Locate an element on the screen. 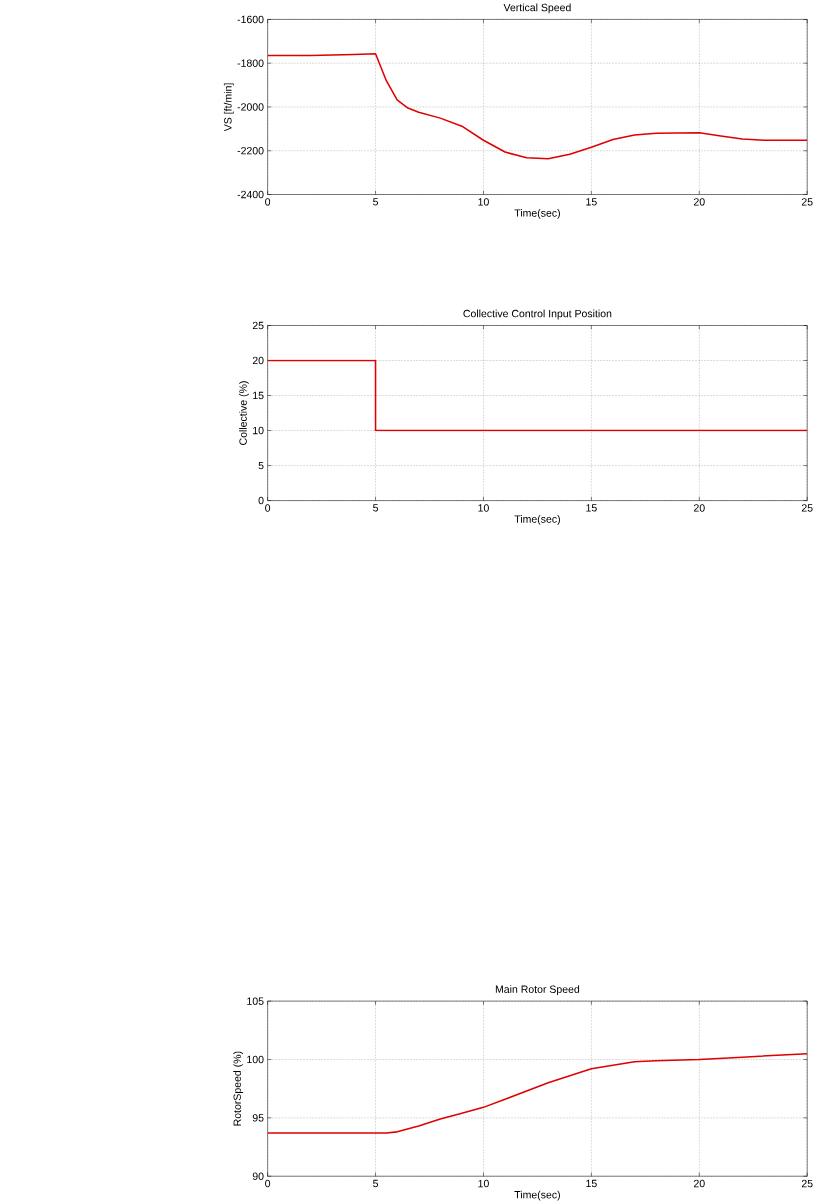 This screenshot has width=817, height=1204. y-tick-label: 95 is located at coordinates (258, 1118).